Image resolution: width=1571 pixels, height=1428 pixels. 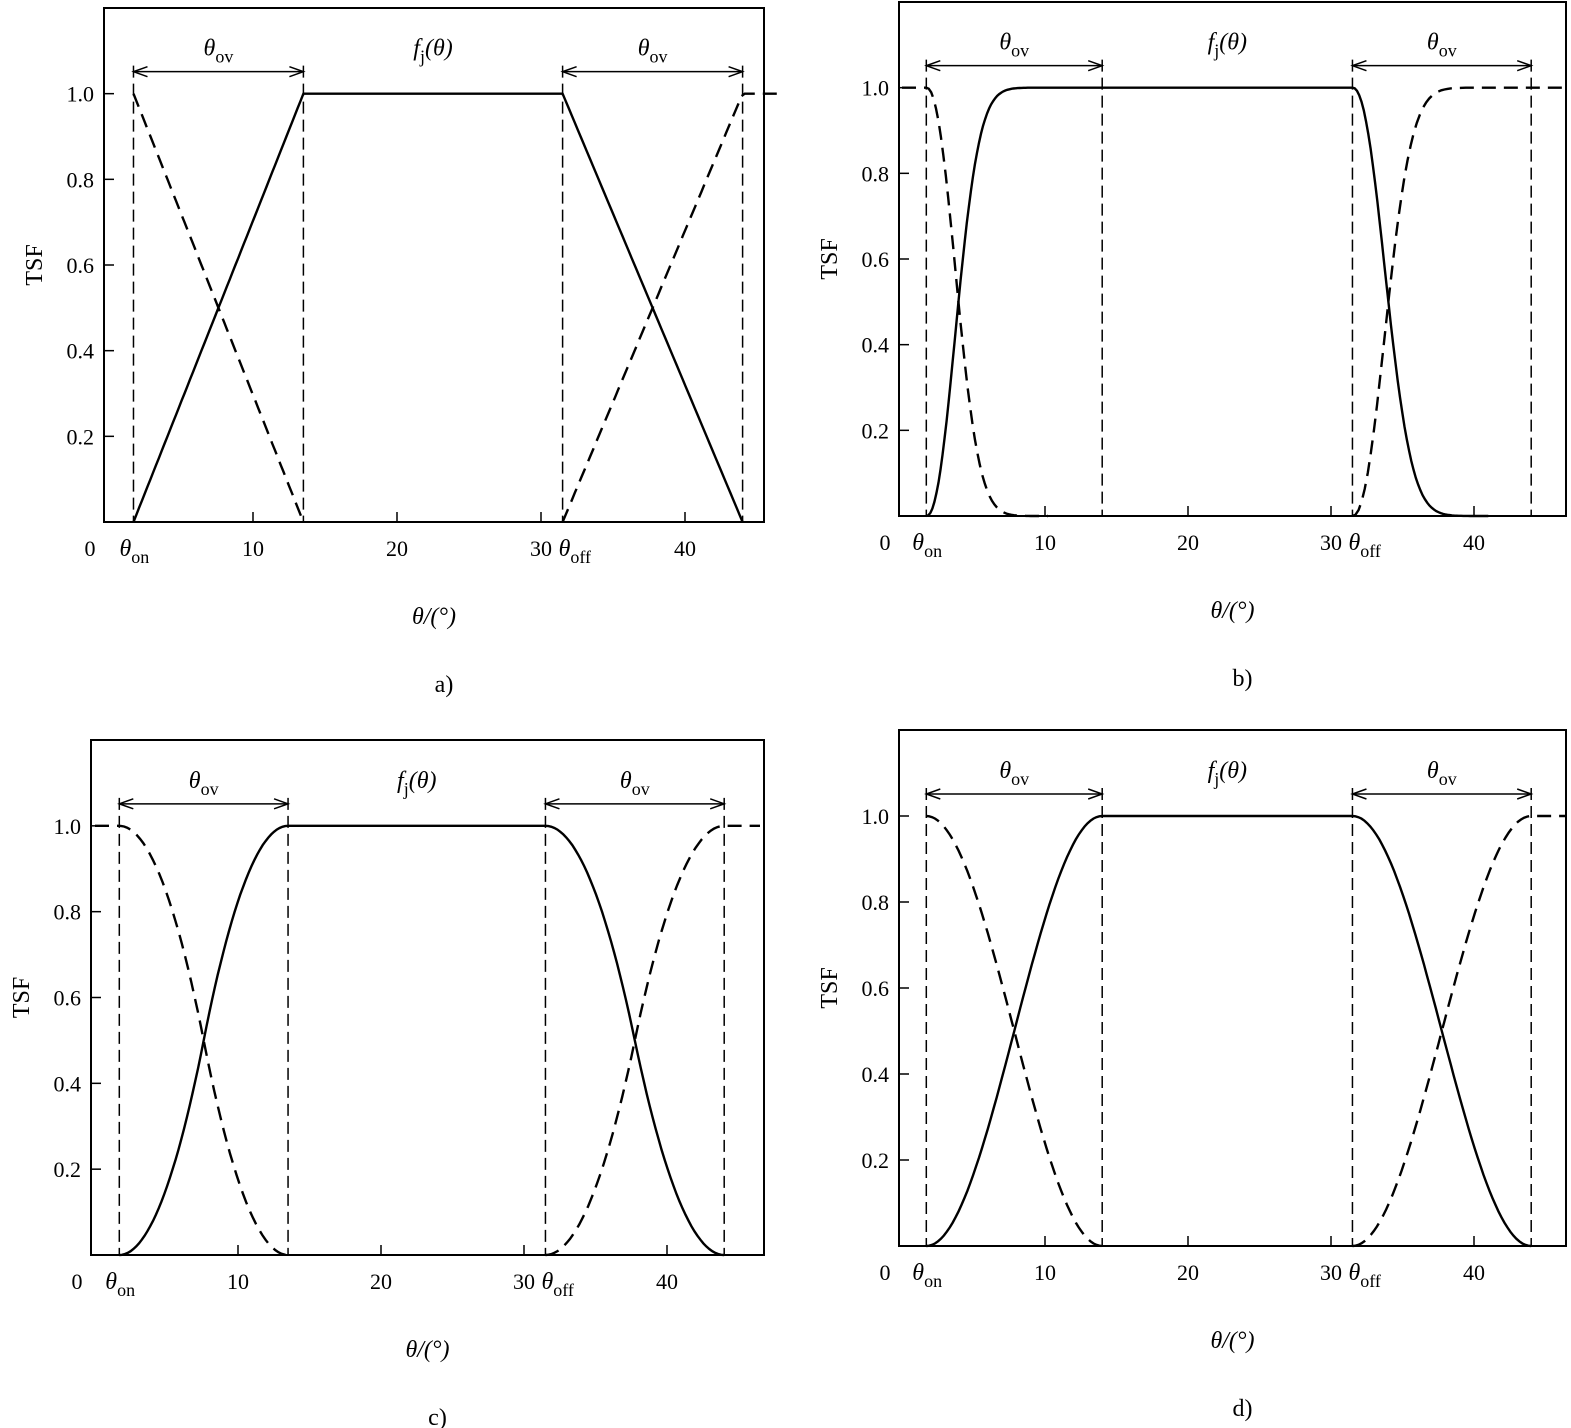 What do you see at coordinates (1243, 679) in the screenshot?
I see `panel-caption: b)` at bounding box center [1243, 679].